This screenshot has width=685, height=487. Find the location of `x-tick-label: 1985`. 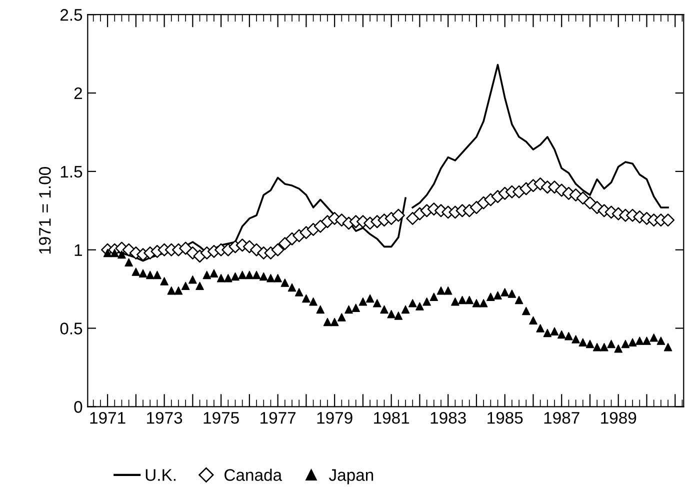

x-tick-label: 1985 is located at coordinates (505, 418).